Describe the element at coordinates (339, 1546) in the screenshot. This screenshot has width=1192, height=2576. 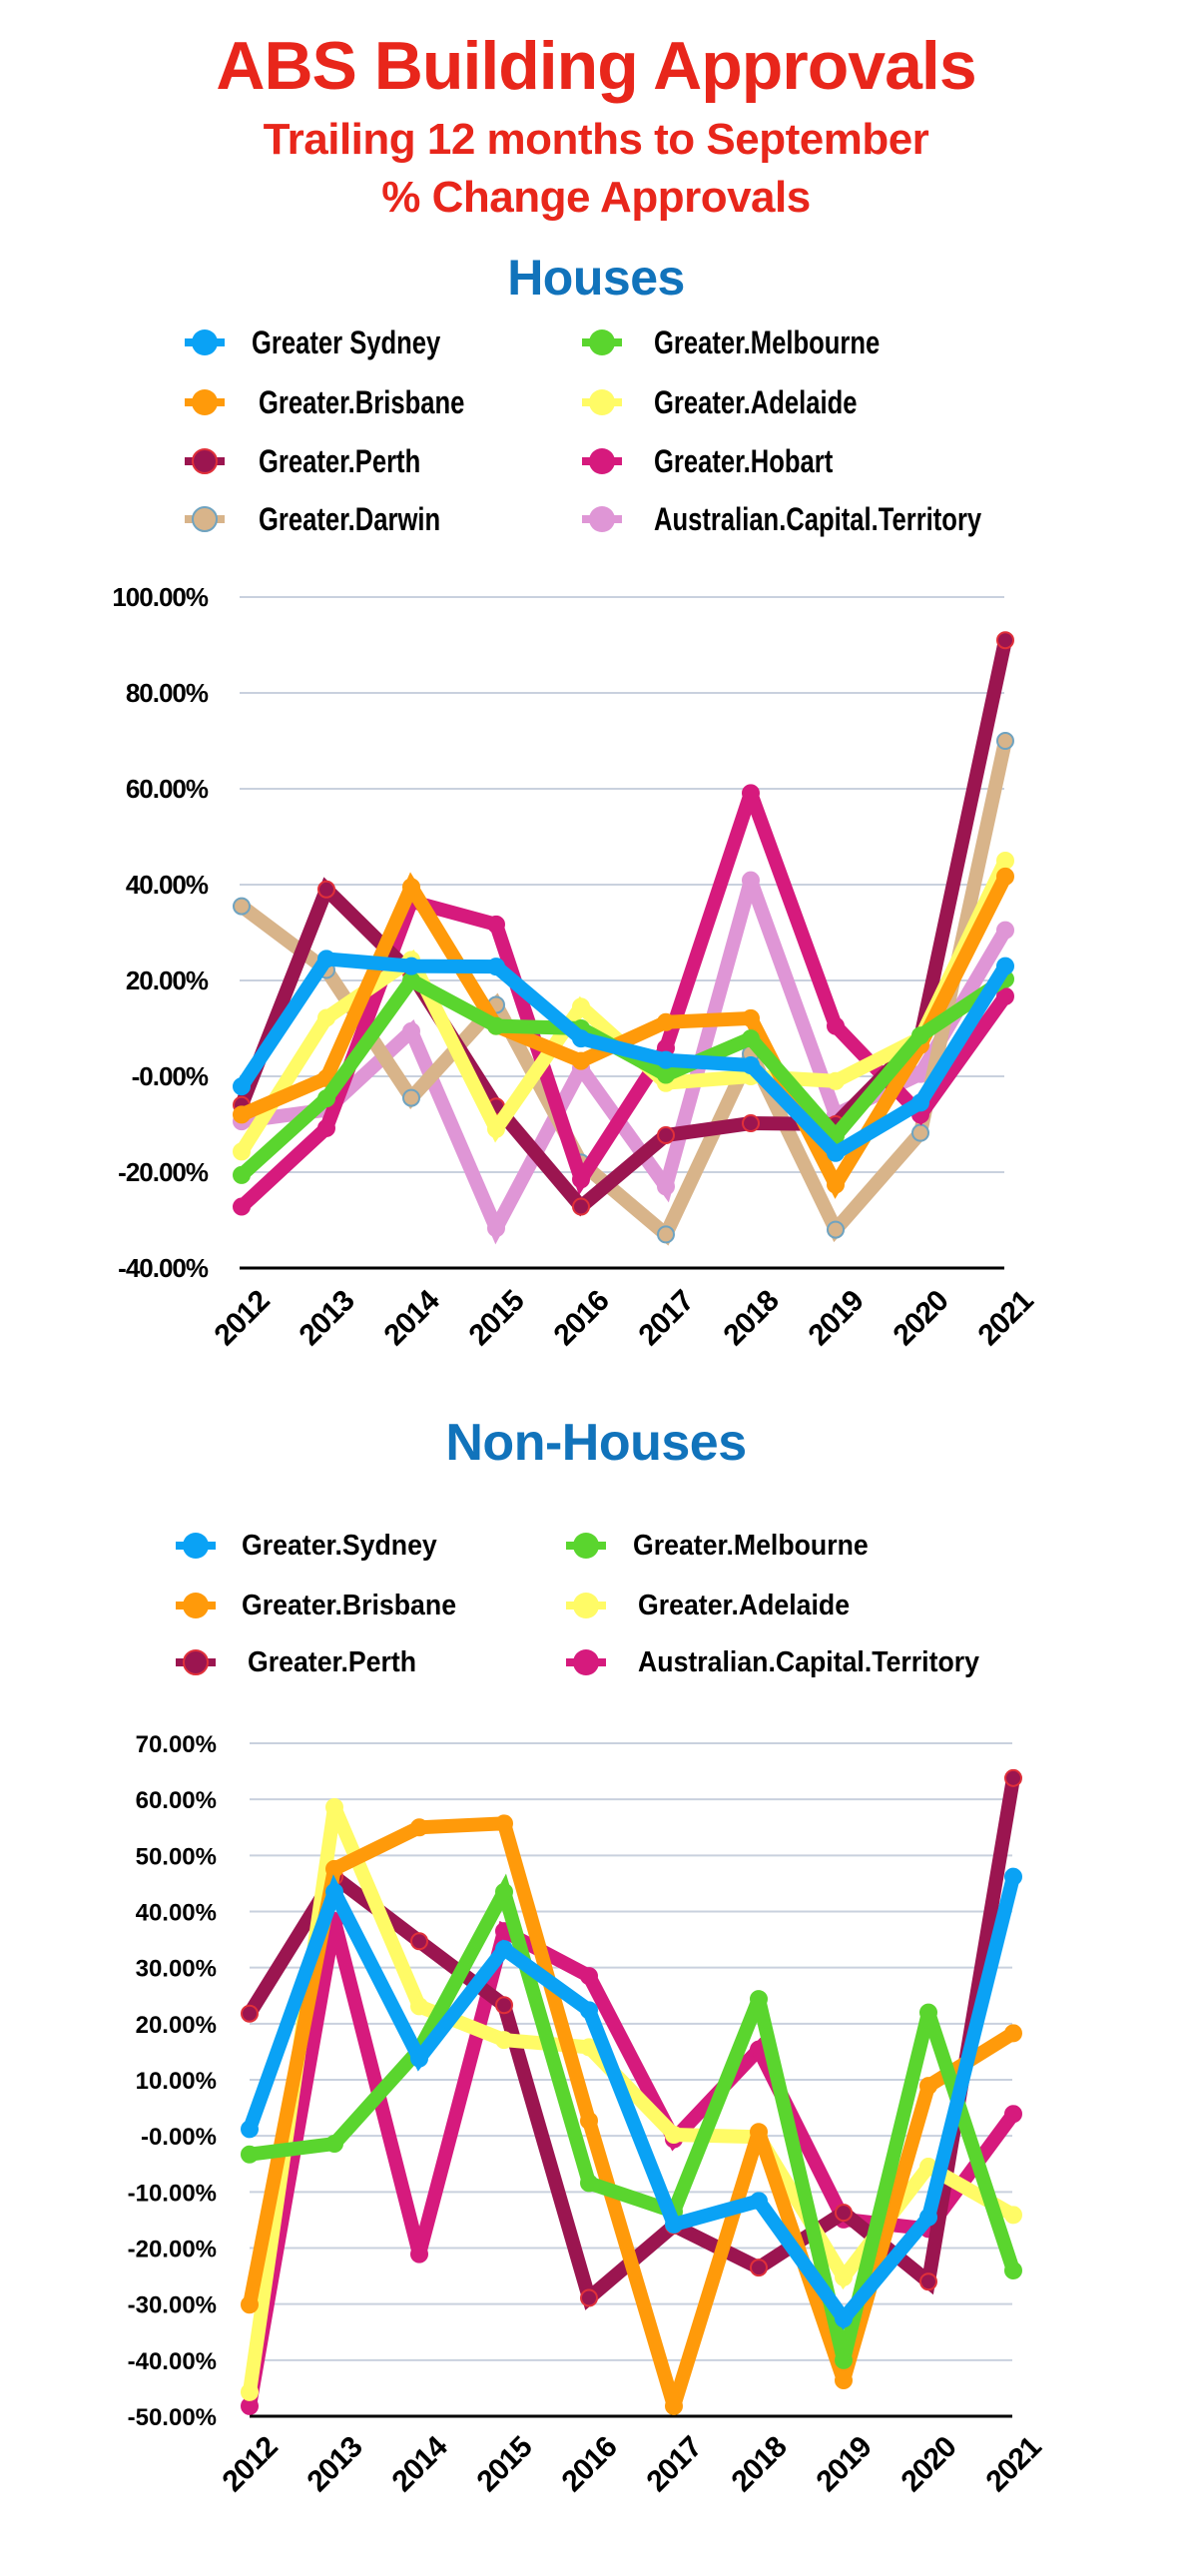
I see `legend-label: Greater.Sydney` at that location.